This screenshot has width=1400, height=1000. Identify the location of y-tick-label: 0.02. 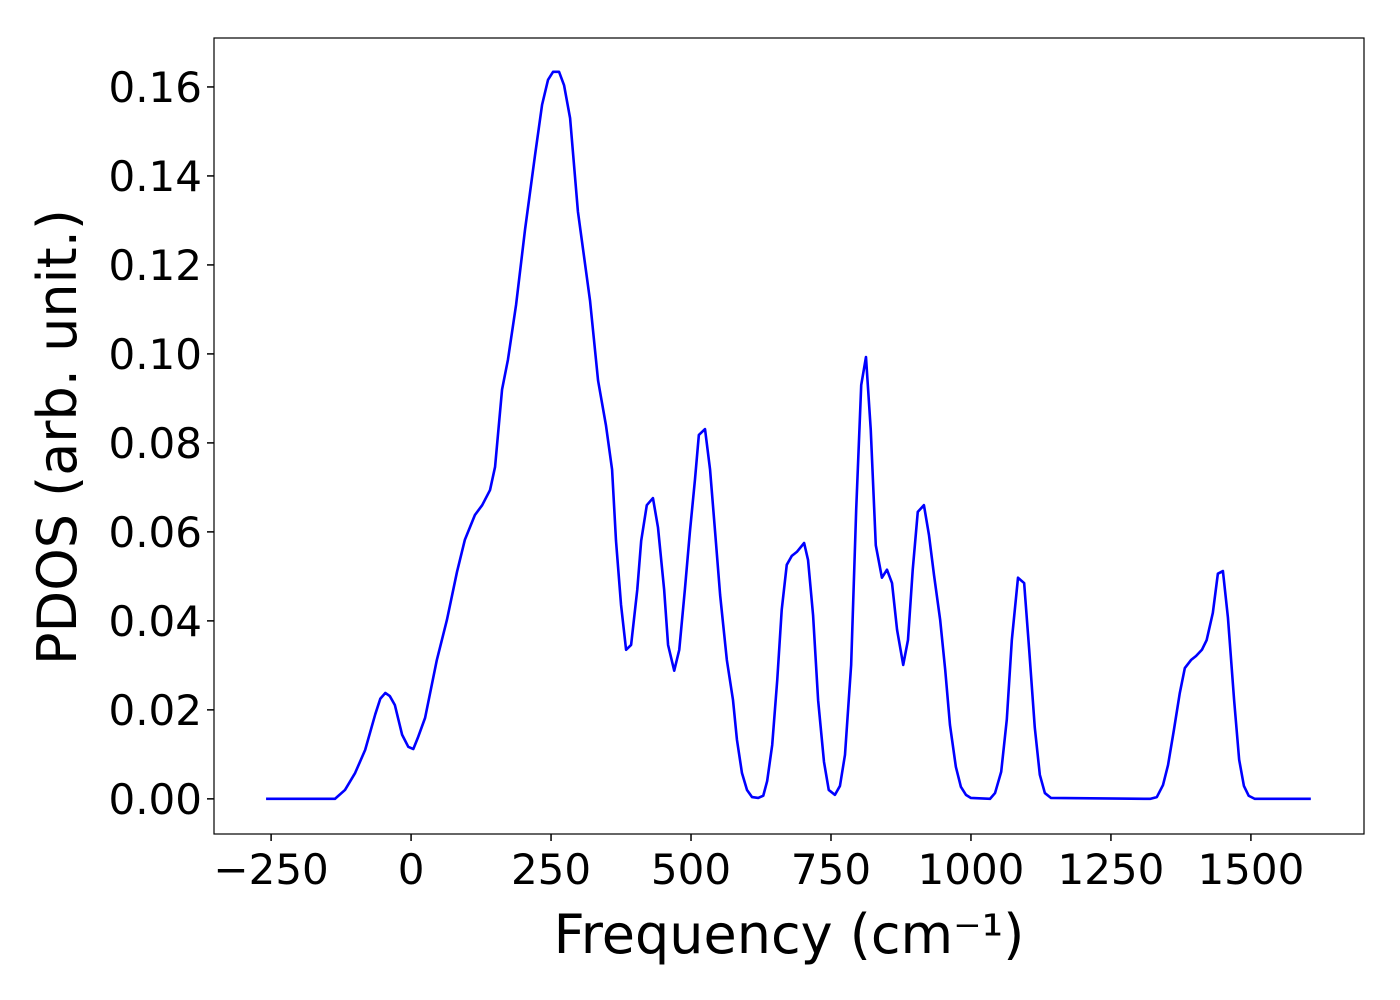
(155, 710).